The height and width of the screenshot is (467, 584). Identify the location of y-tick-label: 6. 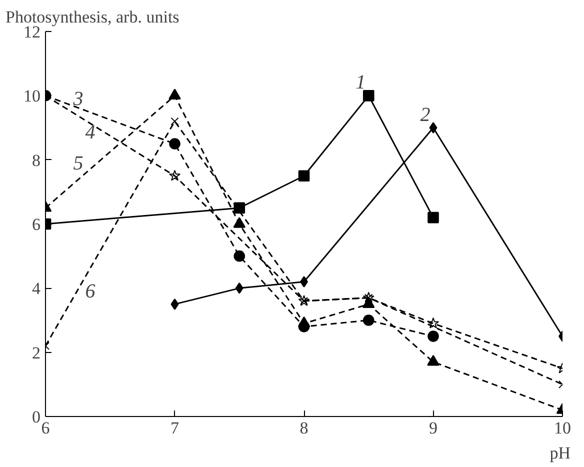
(36, 224).